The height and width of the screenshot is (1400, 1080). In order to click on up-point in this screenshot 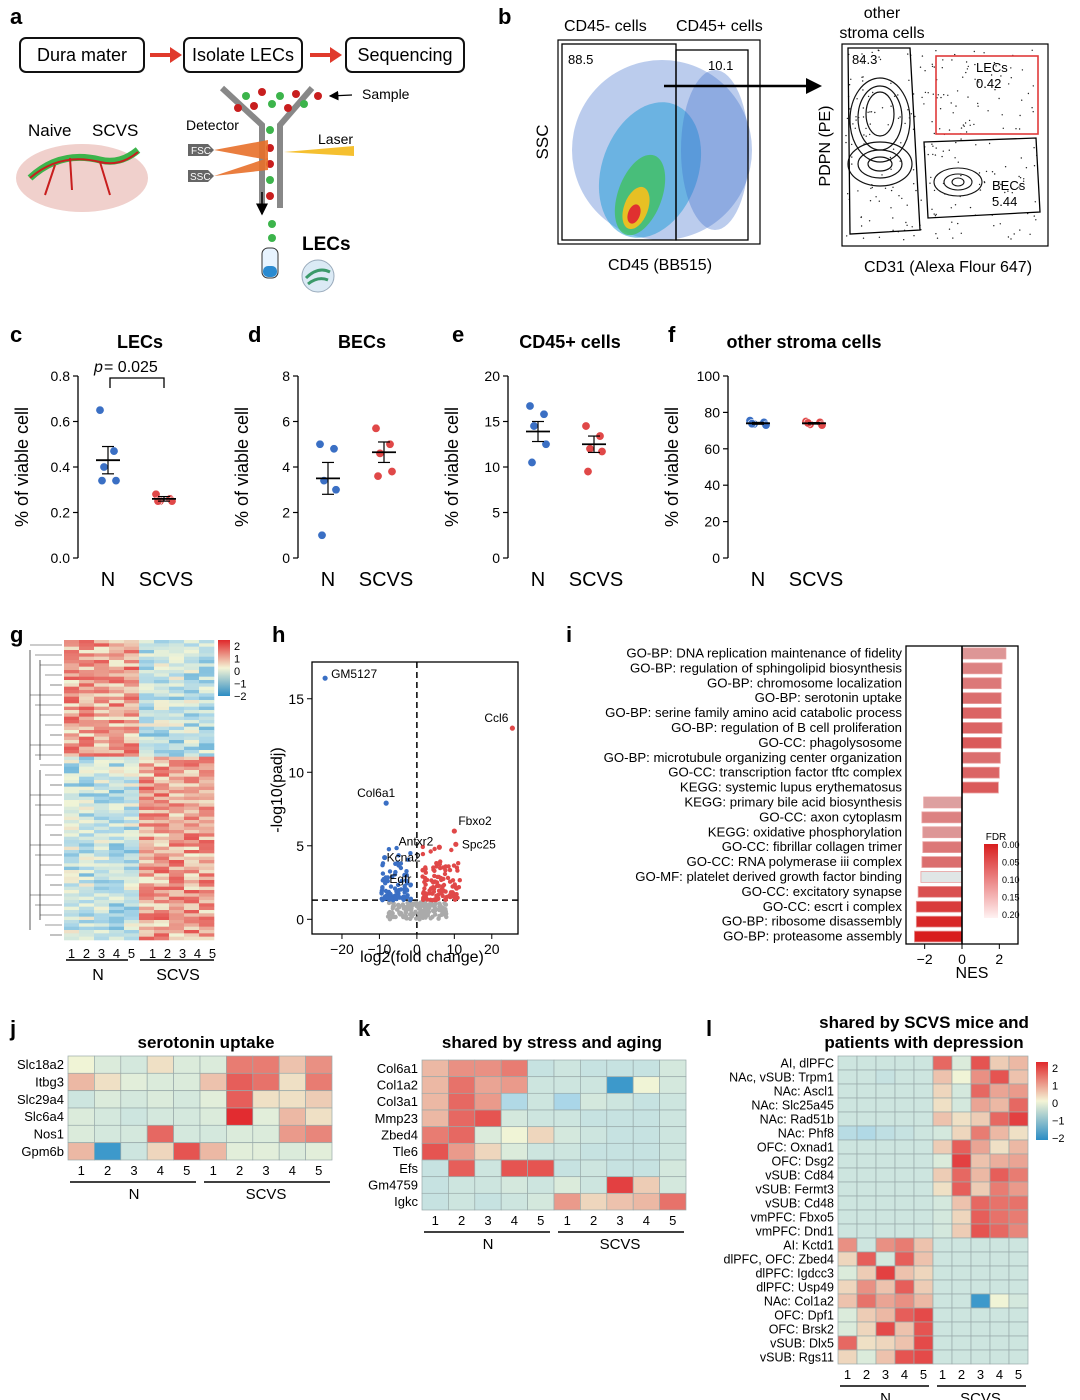, I will do `click(434, 876)`.